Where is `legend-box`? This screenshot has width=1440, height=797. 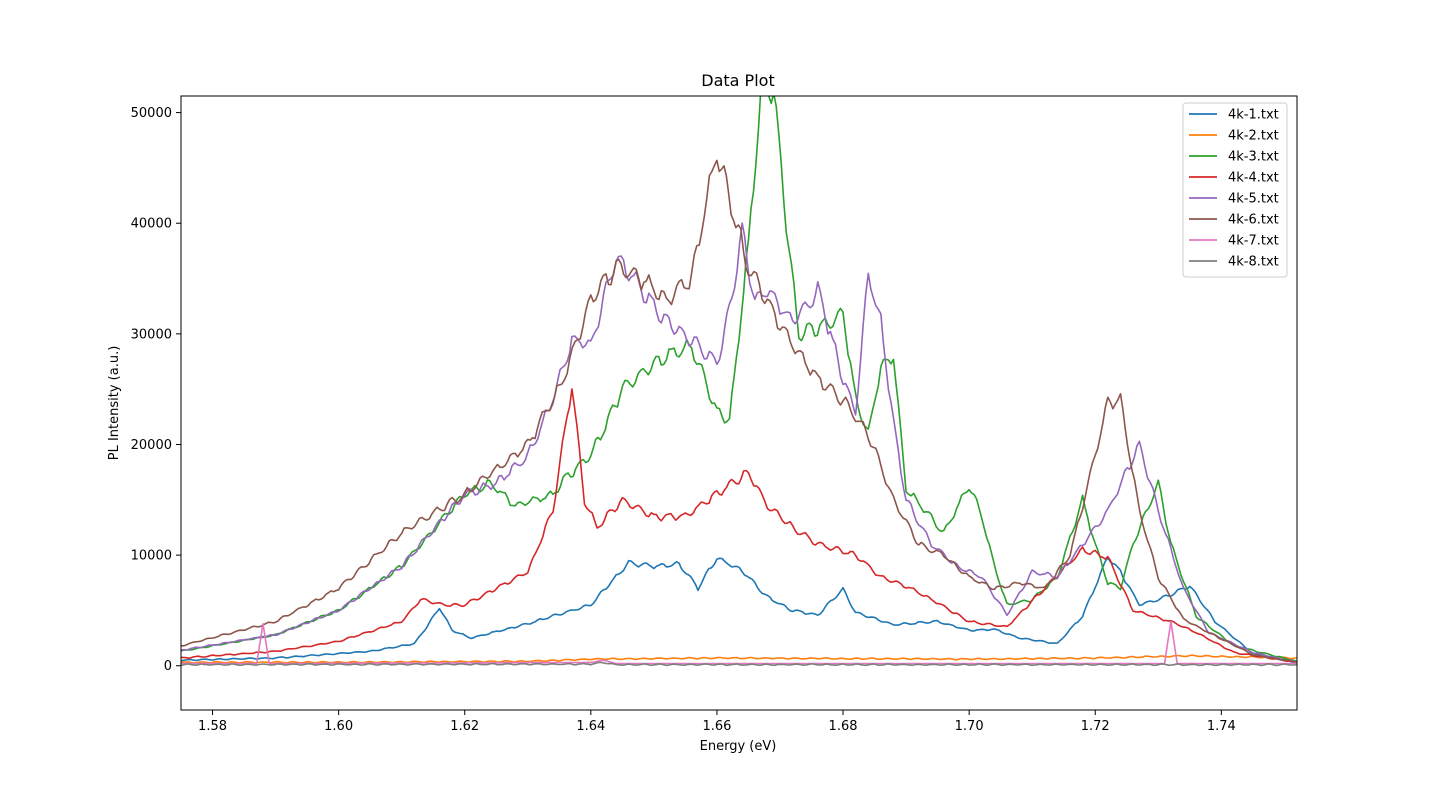
legend-box is located at coordinates (1235, 190).